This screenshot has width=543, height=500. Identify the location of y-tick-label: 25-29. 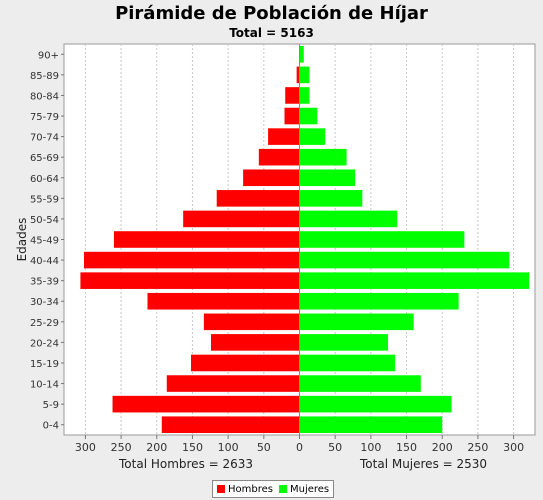
(44, 323).